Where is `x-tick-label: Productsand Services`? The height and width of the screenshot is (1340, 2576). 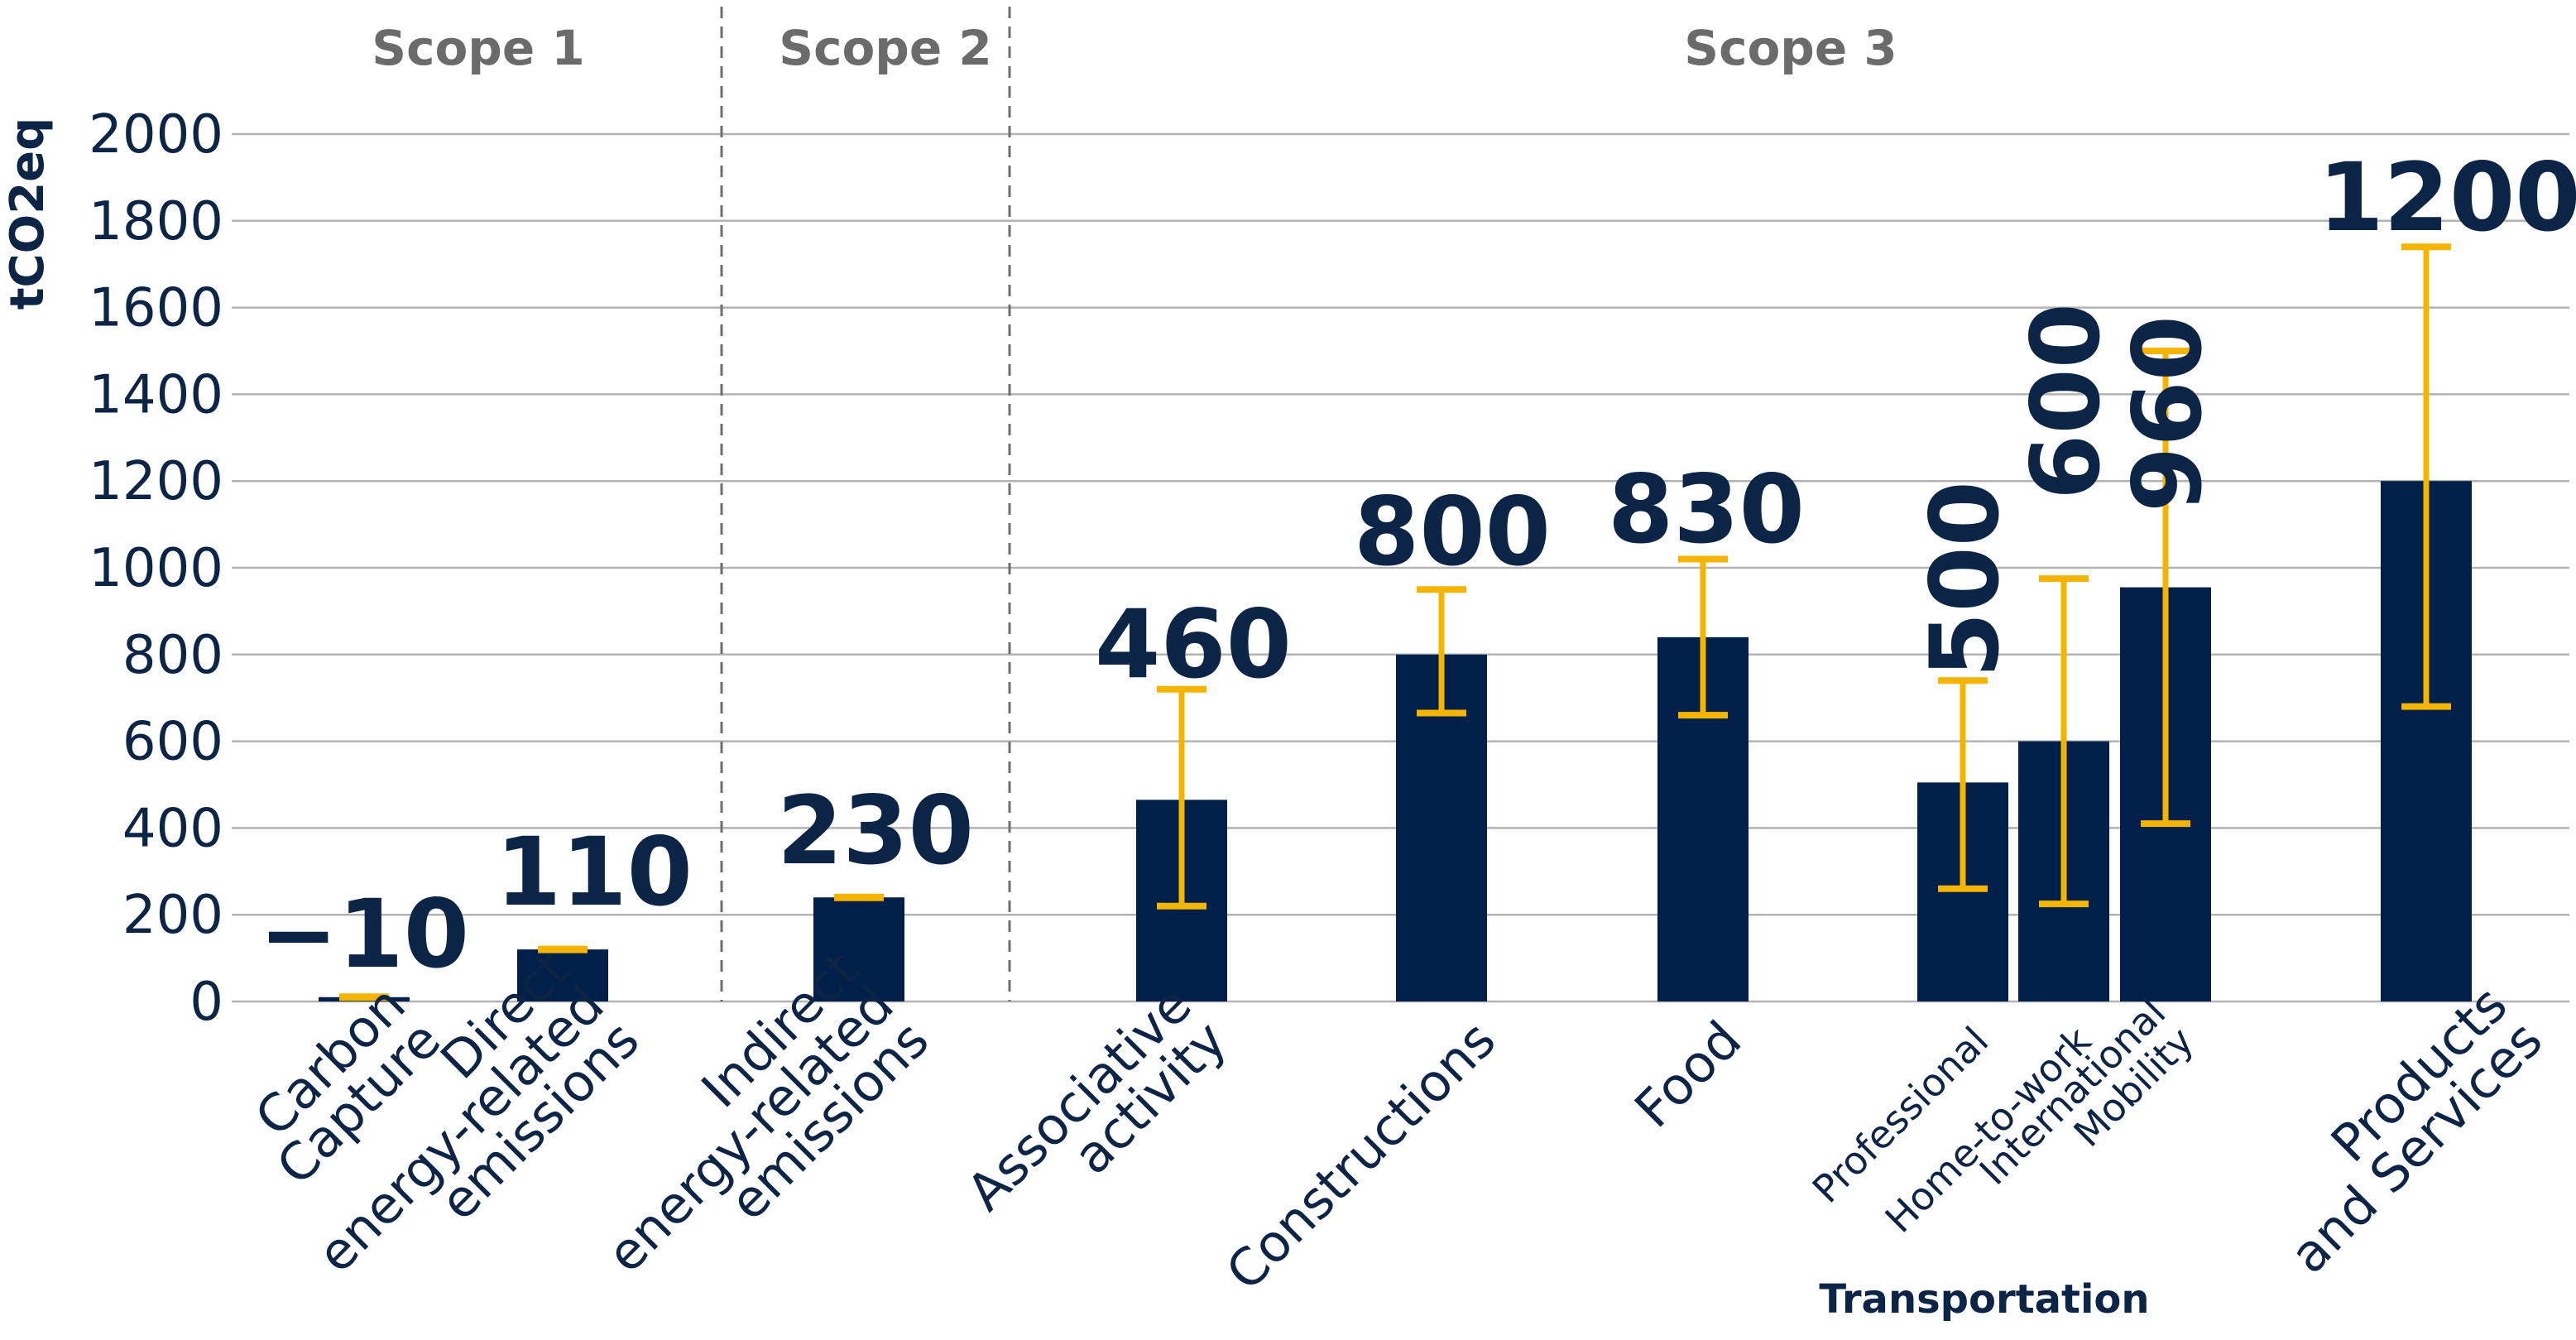
x-tick-label: Productsand Services is located at coordinates (2399, 1129).